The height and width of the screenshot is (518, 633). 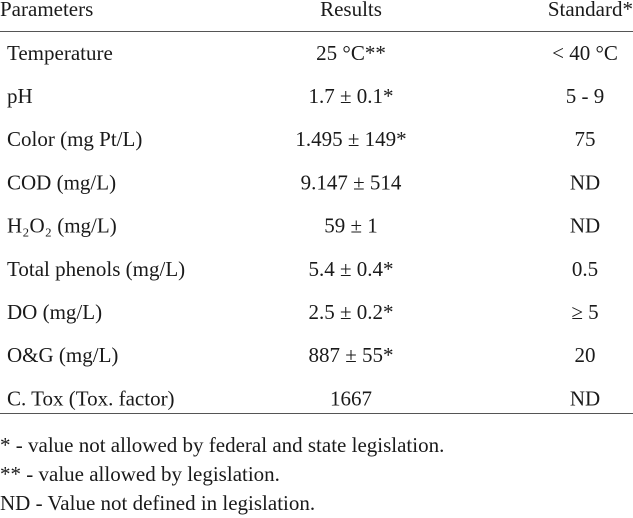 I want to click on table-cell: < 40 °C, so click(x=585, y=53).